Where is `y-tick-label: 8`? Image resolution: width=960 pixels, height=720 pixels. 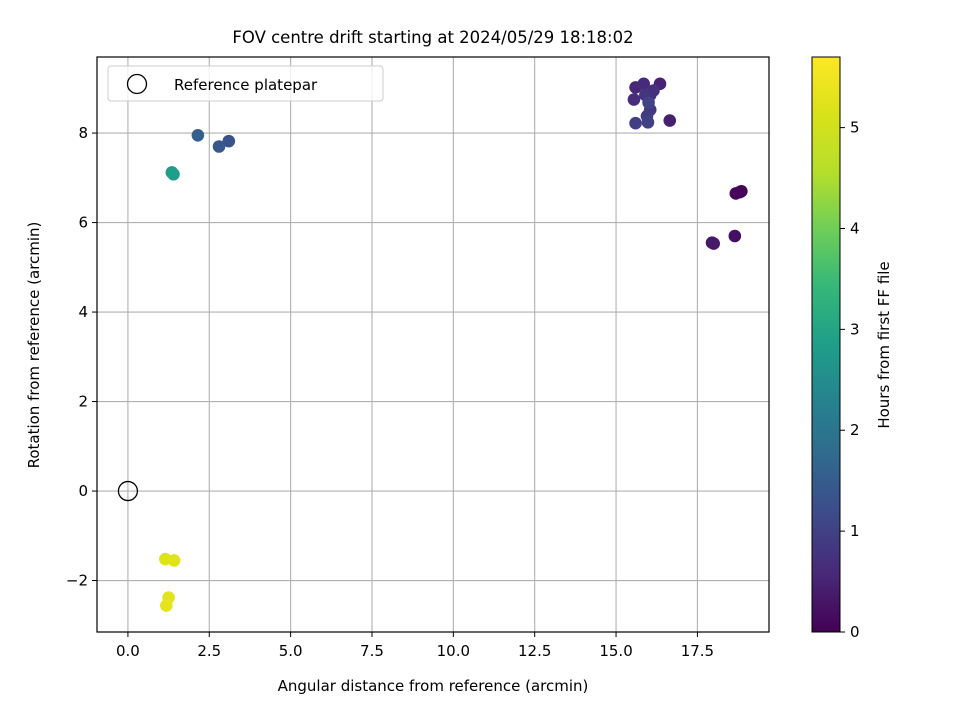
y-tick-label: 8 is located at coordinates (83, 133).